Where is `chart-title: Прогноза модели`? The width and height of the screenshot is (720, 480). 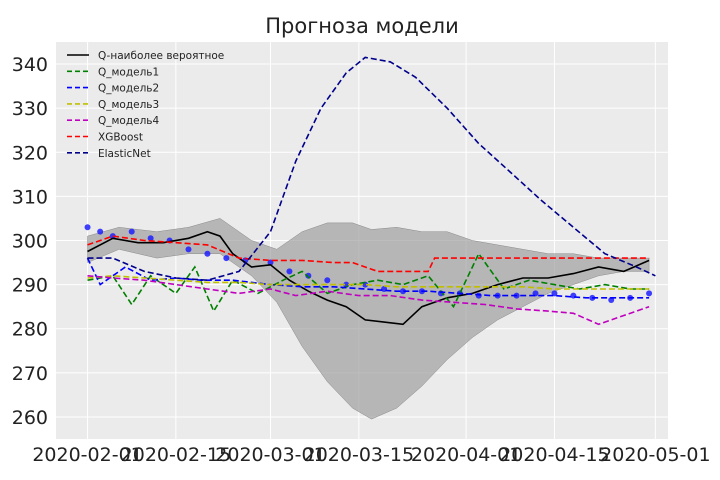
chart-title: Прогноза модели is located at coordinates (362, 26).